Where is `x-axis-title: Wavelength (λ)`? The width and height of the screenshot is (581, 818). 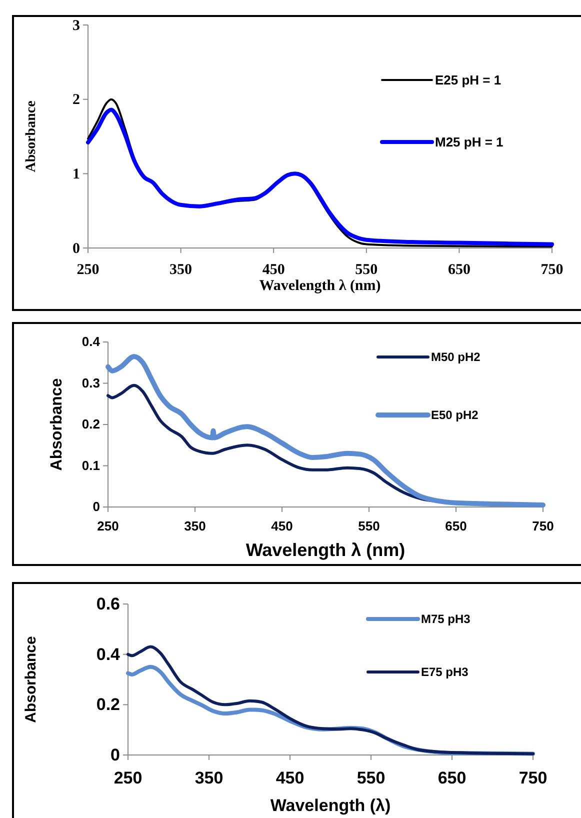
x-axis-title: Wavelength (λ) is located at coordinates (330, 805).